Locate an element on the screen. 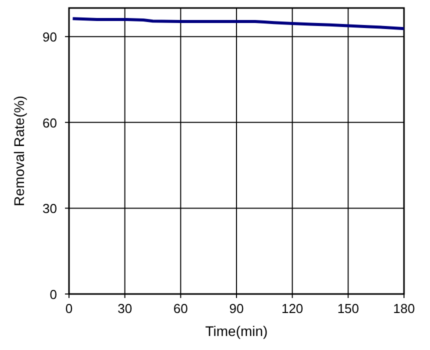  y-axis-title: Removal Rate(%) is located at coordinates (19, 151).